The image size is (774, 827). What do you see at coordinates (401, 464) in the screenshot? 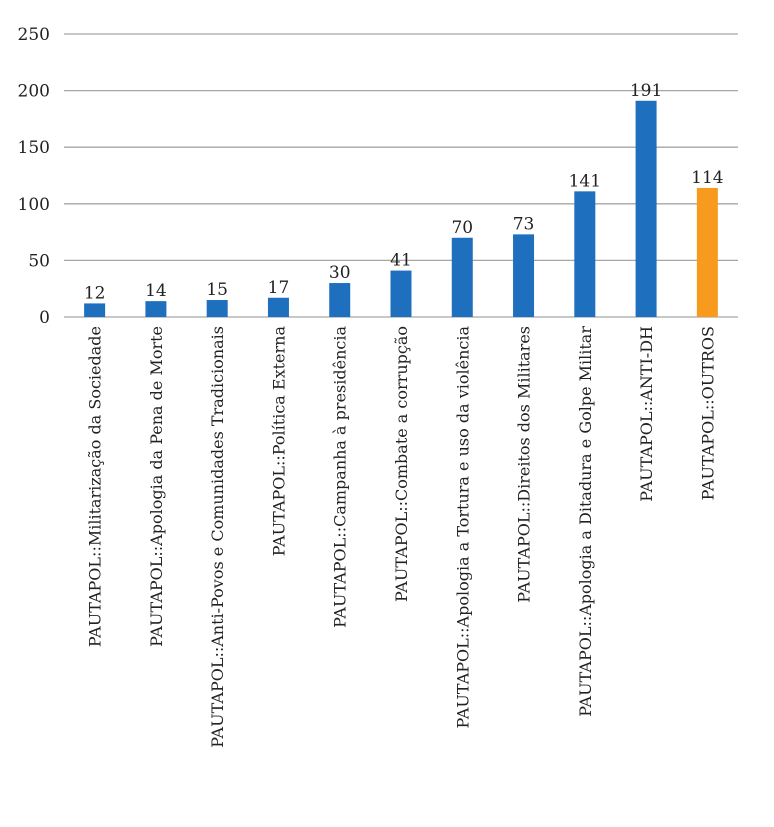
I see `x-category-label: PAUTAPOL::Combate a corrupção` at bounding box center [401, 464].